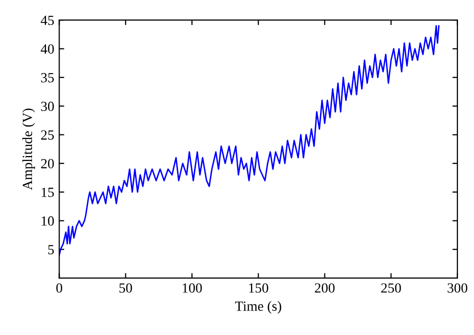 This screenshot has width=474, height=335. Describe the element at coordinates (48, 193) in the screenshot. I see `y-tick-label: 15` at that location.